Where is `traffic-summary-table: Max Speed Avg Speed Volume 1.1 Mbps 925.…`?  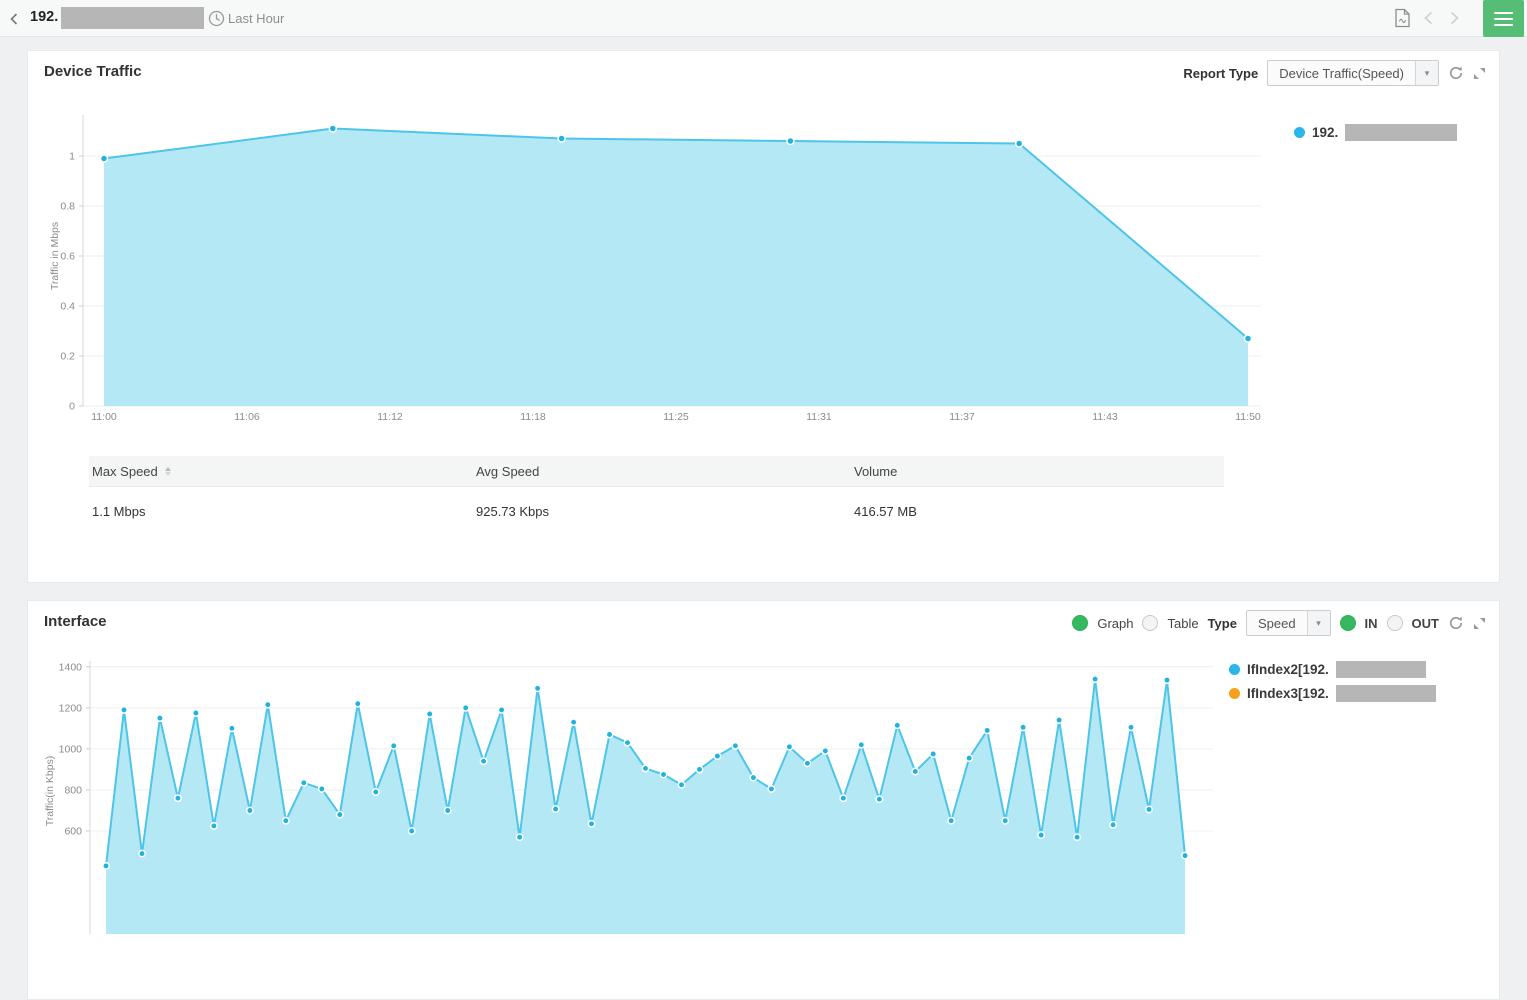
traffic-summary-table: Max Speed Avg Speed Volume 1.1 Mbps 925.… is located at coordinates (656, 495).